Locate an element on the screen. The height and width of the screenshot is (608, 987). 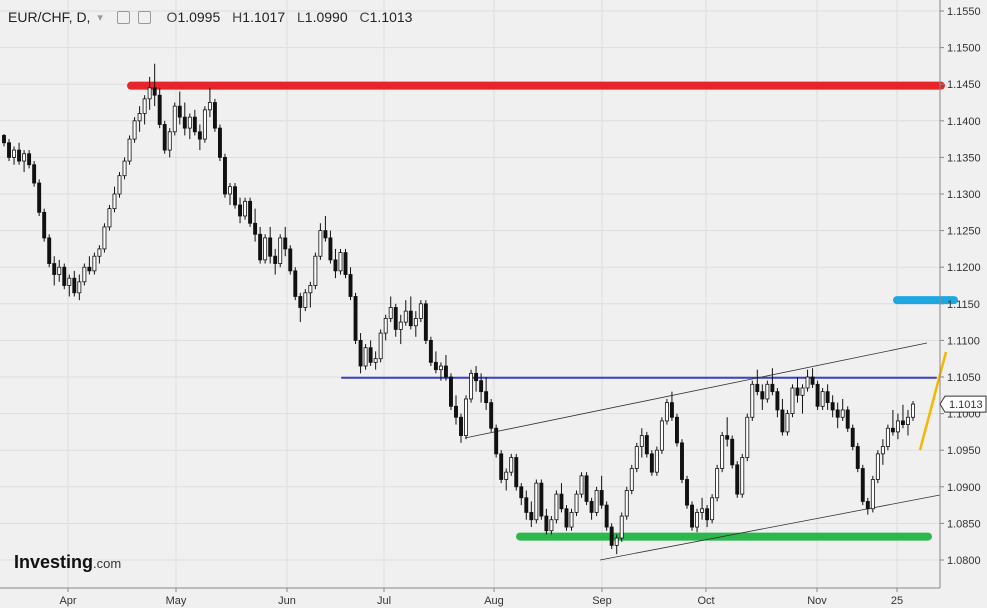
y-tick-label: 1.1100 is located at coordinates (963, 341).